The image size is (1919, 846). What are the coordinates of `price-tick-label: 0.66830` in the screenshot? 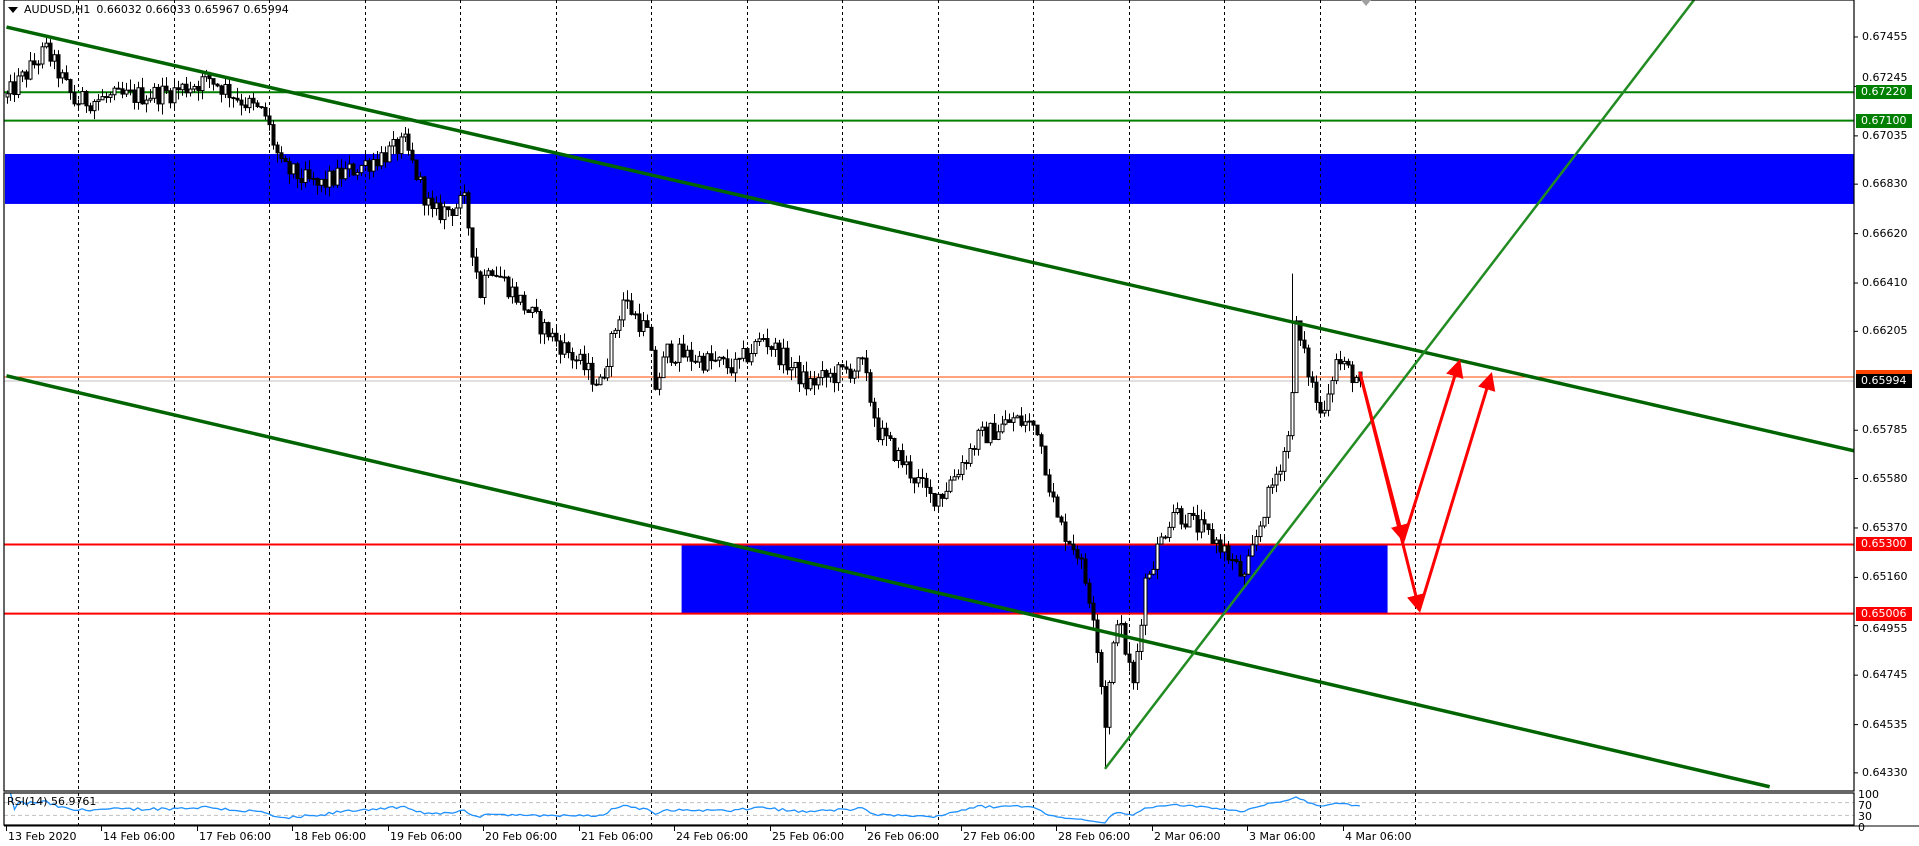 It's located at (1885, 184).